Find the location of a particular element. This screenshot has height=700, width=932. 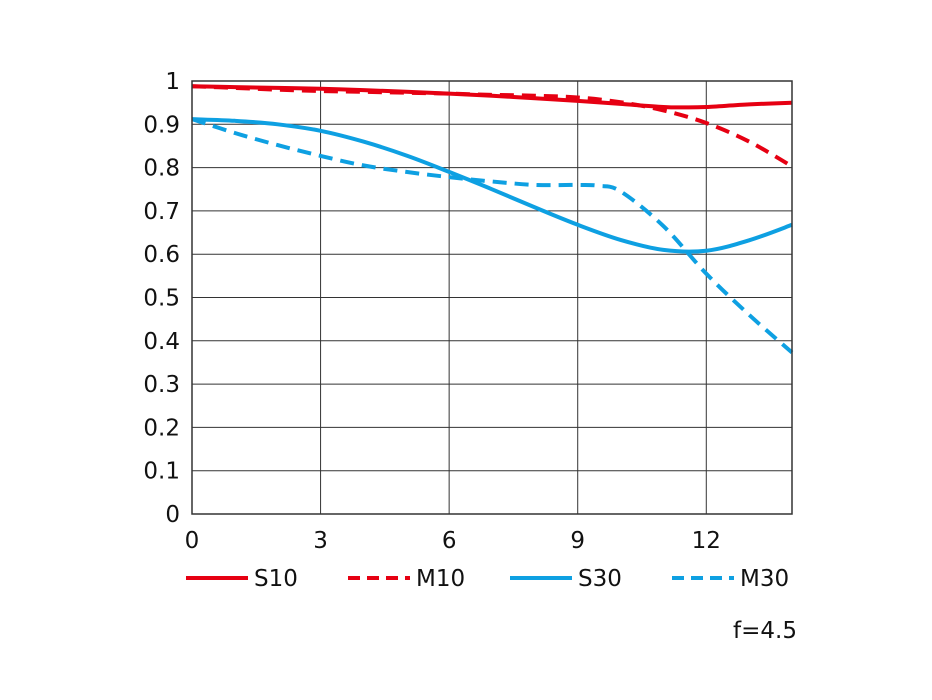

y-tick-label: 0.9 is located at coordinates (161, 125).